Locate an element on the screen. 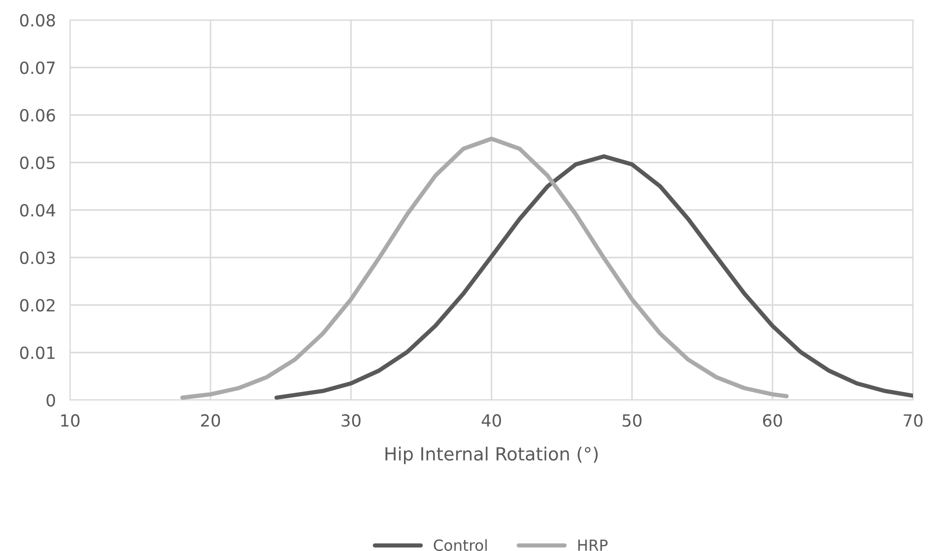  legend-label: HRP is located at coordinates (593, 545).